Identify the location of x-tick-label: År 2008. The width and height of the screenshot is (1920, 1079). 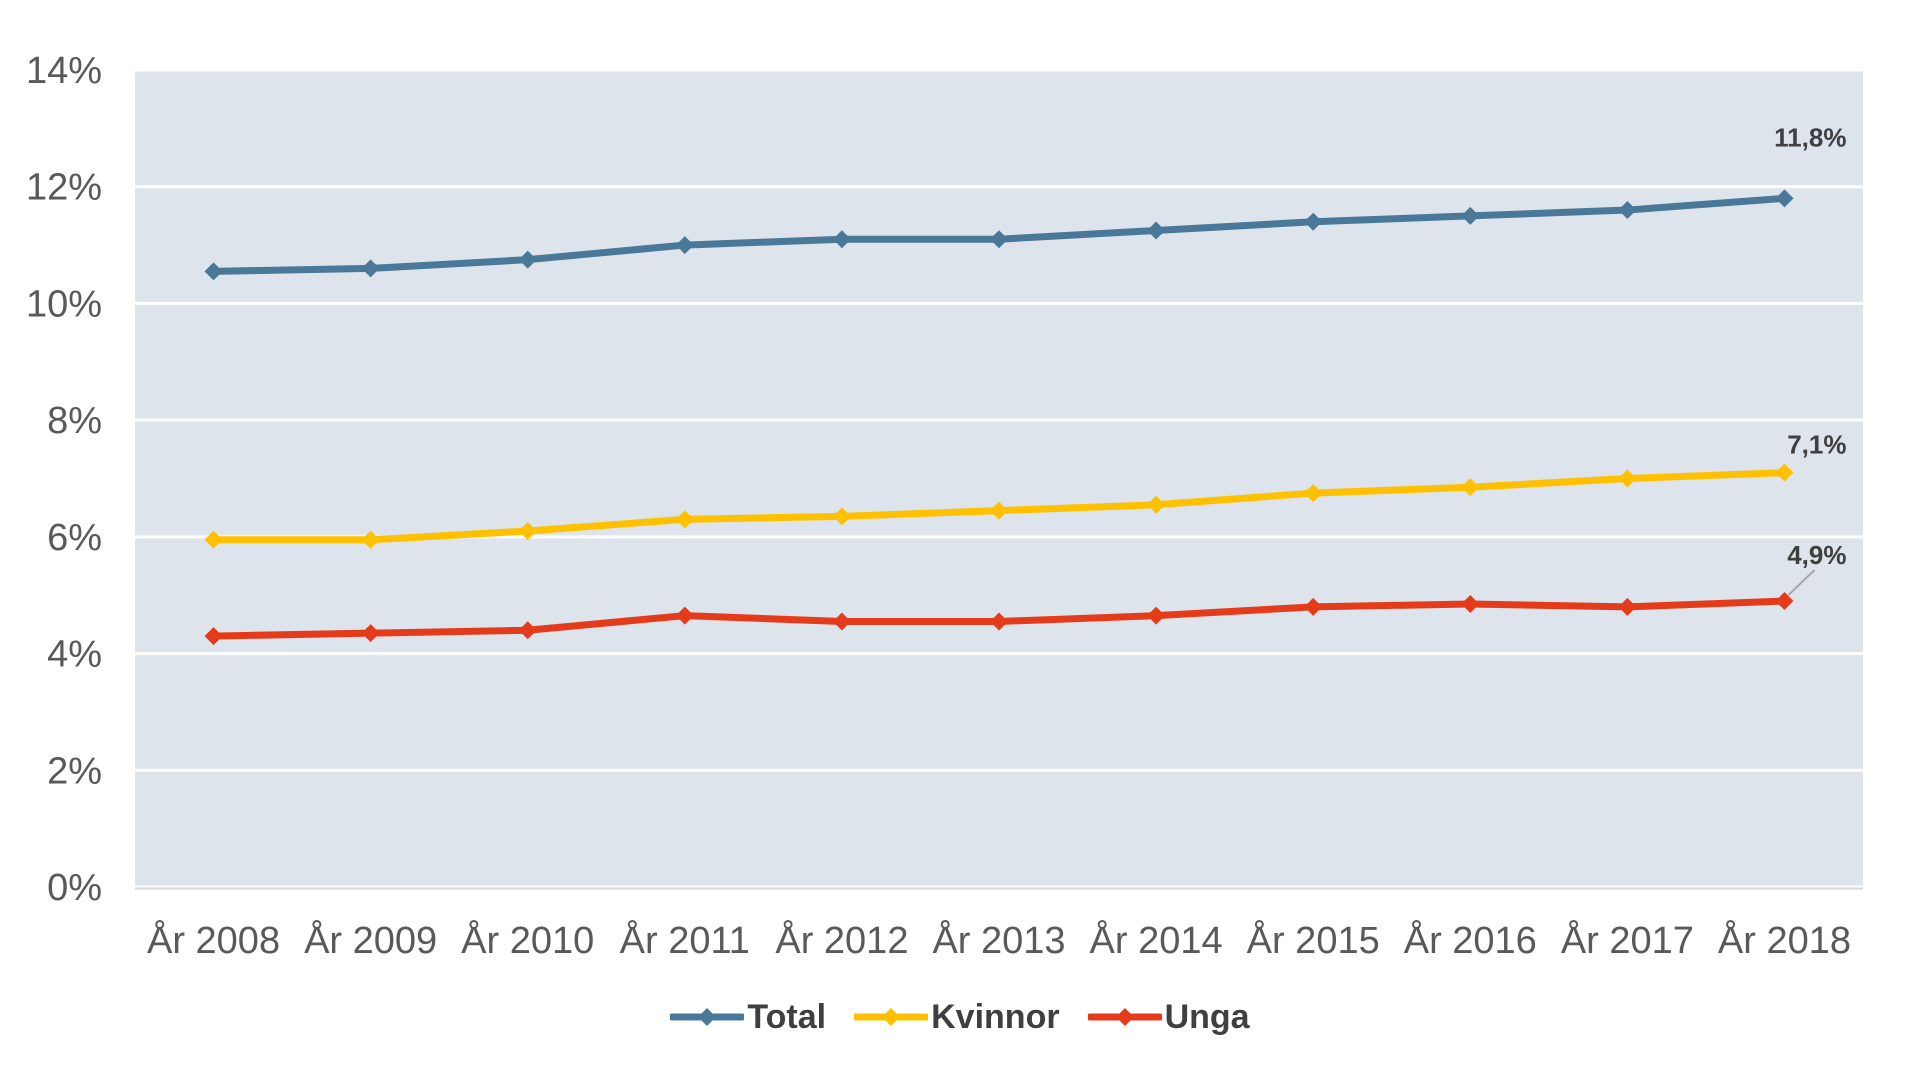
(213, 940).